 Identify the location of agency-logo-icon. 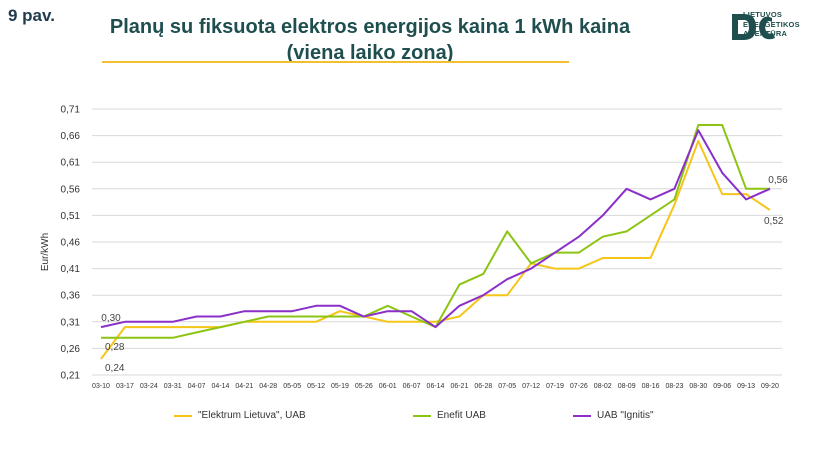
(753, 27).